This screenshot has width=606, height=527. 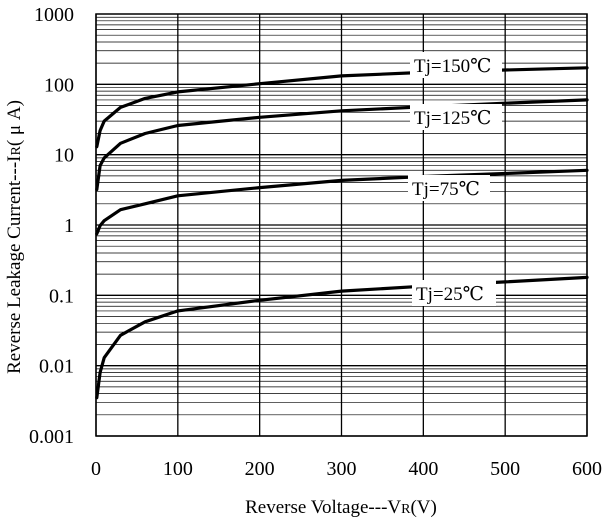 What do you see at coordinates (59, 85) in the screenshot?
I see `y-tick-label: 100` at bounding box center [59, 85].